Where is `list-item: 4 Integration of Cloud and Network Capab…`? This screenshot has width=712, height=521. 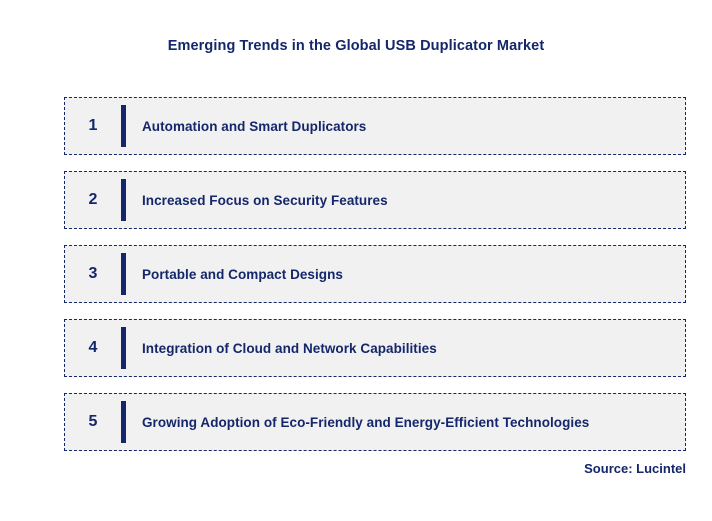
list-item: 4 Integration of Cloud and Network Capab… is located at coordinates (375, 348).